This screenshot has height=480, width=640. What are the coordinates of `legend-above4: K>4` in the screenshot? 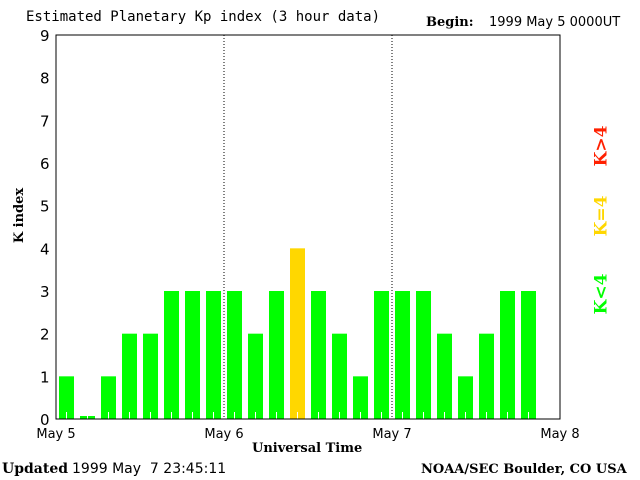 It's located at (601, 146).